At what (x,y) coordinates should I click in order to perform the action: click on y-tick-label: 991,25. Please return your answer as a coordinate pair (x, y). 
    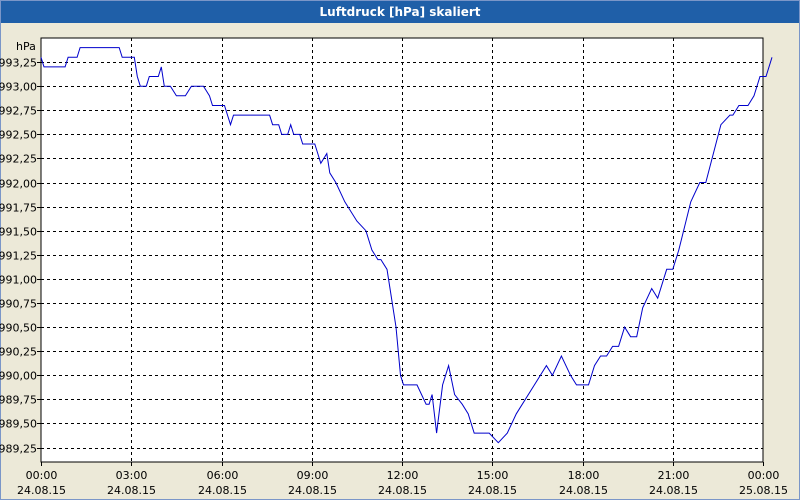
    Looking at the image, I should click on (18, 256).